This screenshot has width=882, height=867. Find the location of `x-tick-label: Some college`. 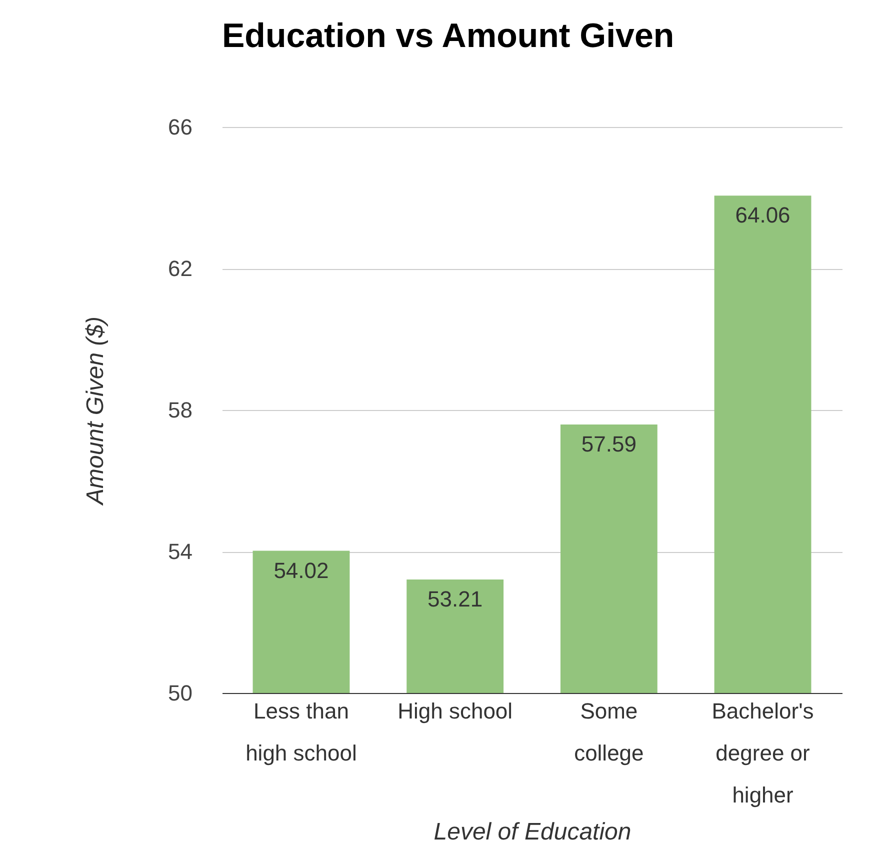

x-tick-label: Some college is located at coordinates (609, 732).